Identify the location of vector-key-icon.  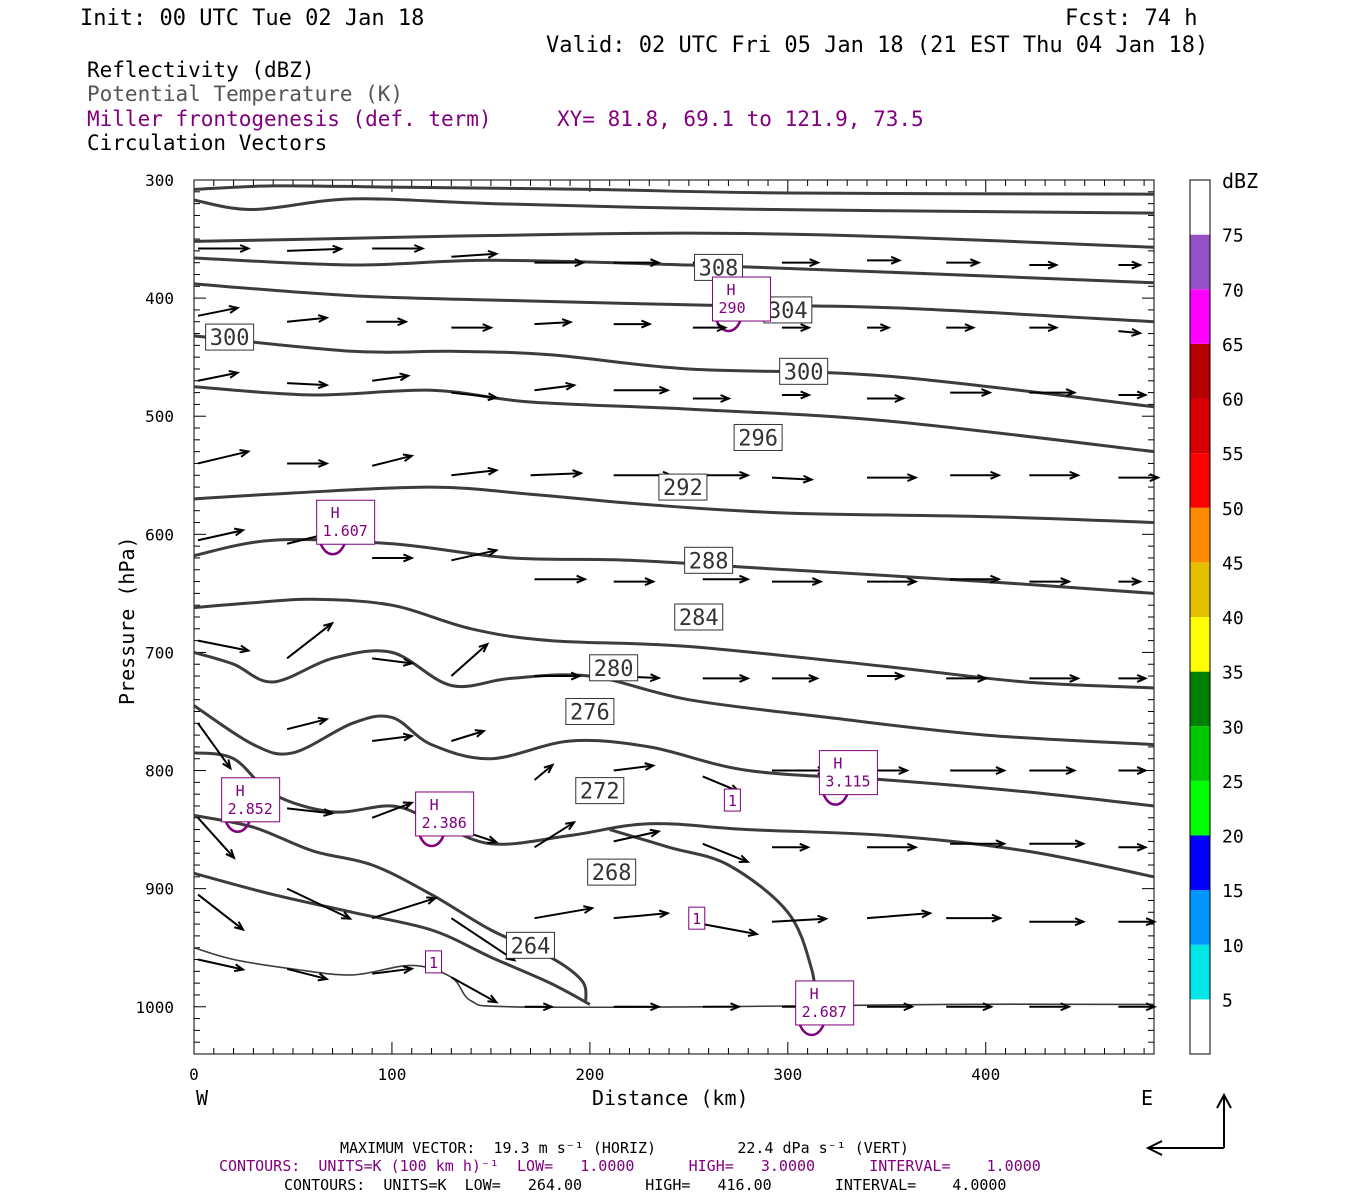
(1188, 1124).